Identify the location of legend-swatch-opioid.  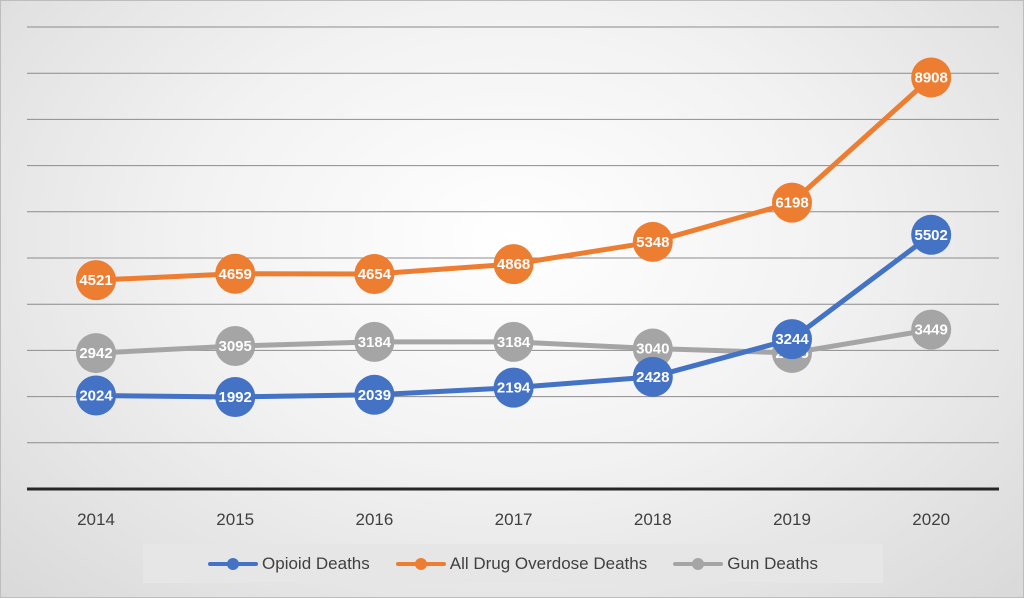
(233, 563).